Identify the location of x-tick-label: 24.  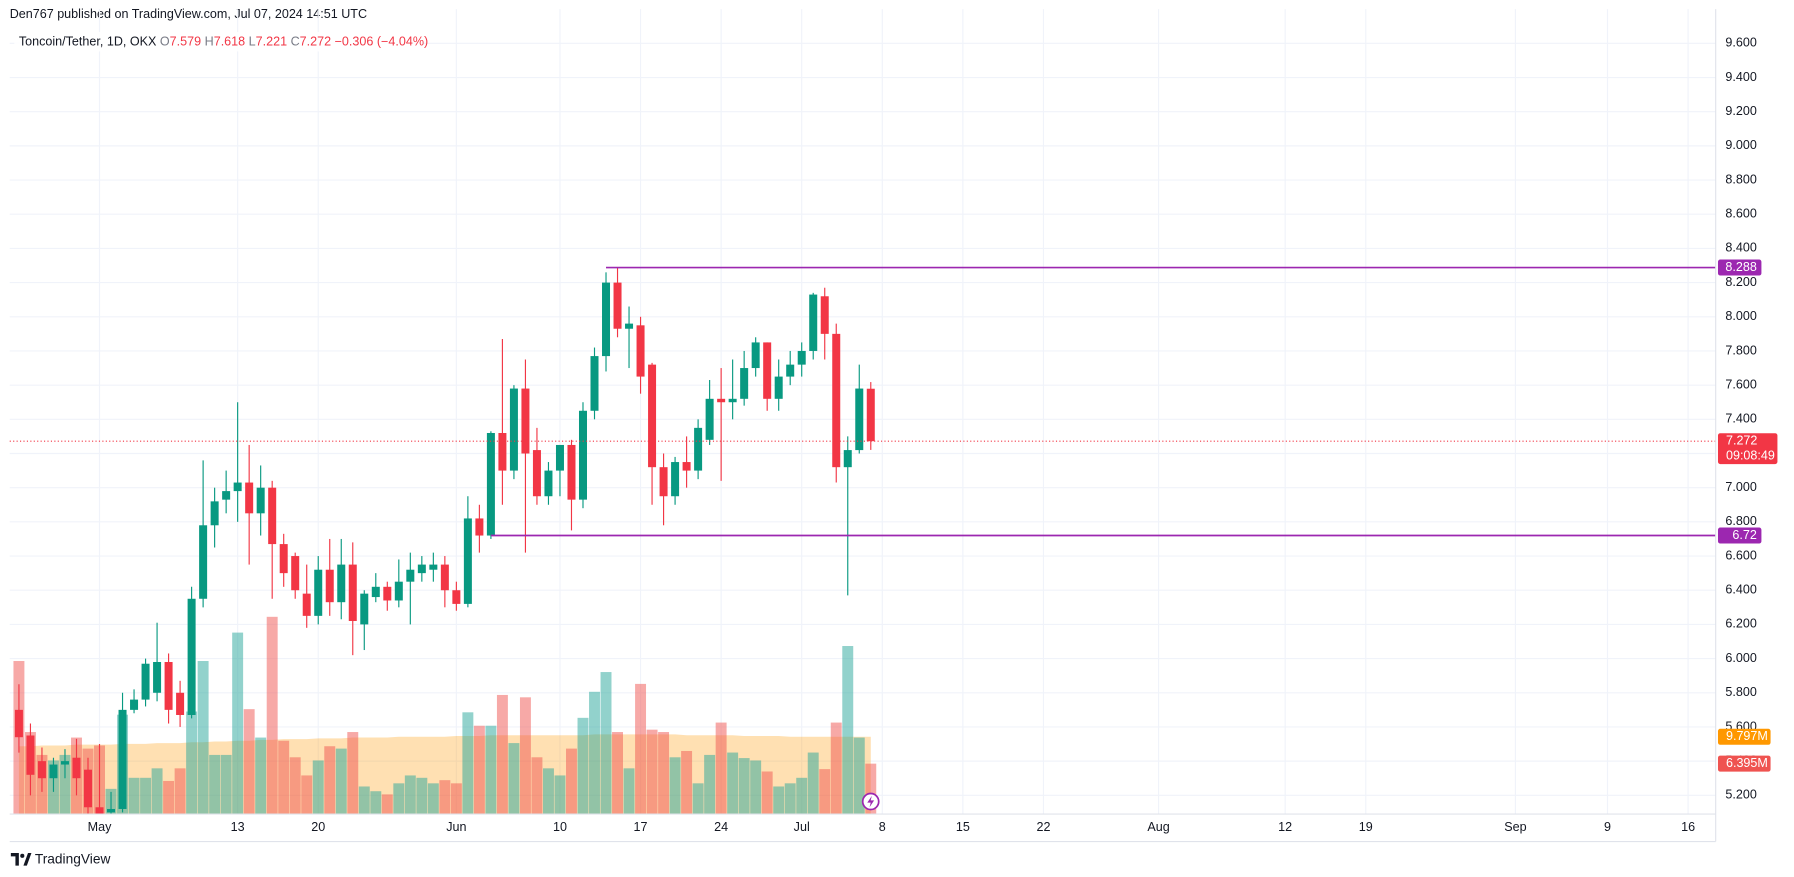
(721, 827).